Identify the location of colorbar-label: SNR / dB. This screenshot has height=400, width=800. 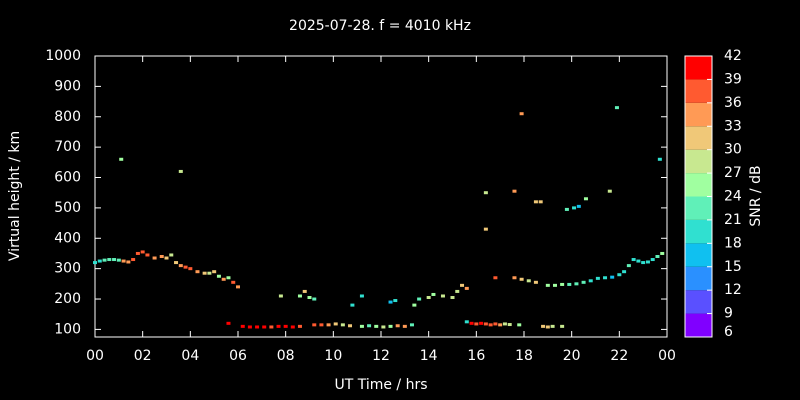
(756, 195).